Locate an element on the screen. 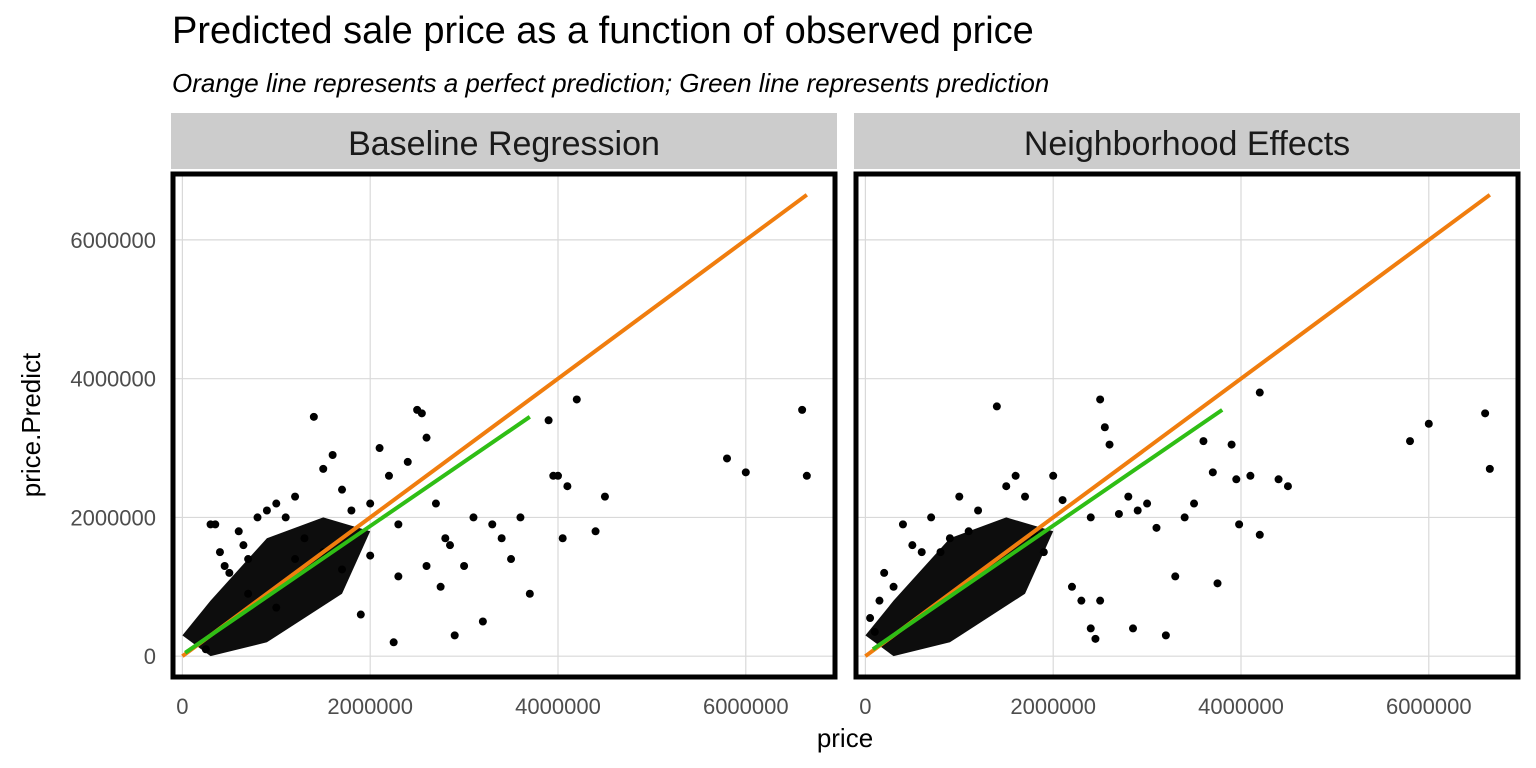 The width and height of the screenshot is (1536, 768). x-axis-label: price is located at coordinates (845, 738).